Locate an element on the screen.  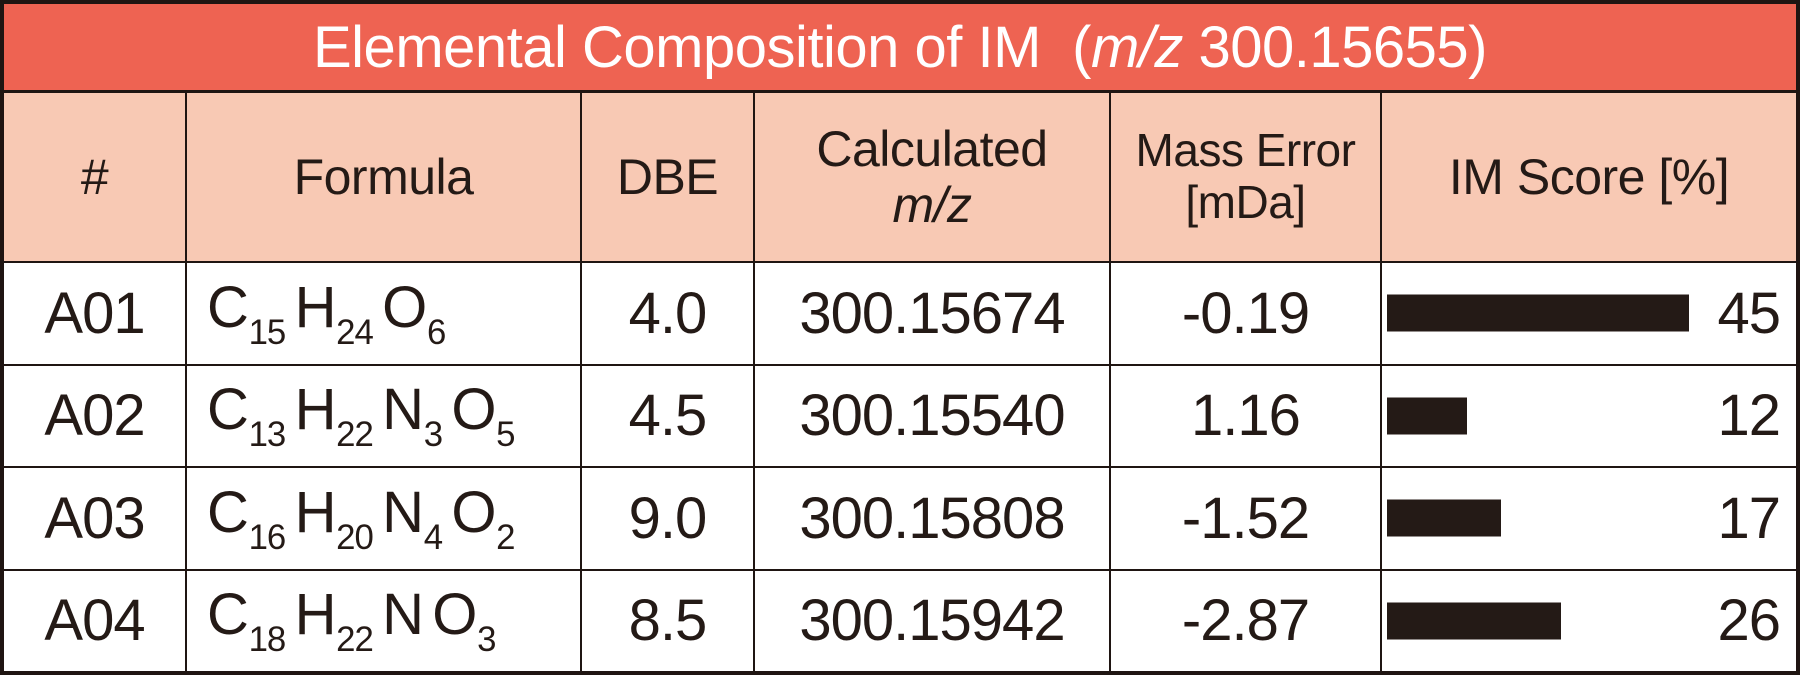
cell-row-id: A03 is located at coordinates (94, 518).